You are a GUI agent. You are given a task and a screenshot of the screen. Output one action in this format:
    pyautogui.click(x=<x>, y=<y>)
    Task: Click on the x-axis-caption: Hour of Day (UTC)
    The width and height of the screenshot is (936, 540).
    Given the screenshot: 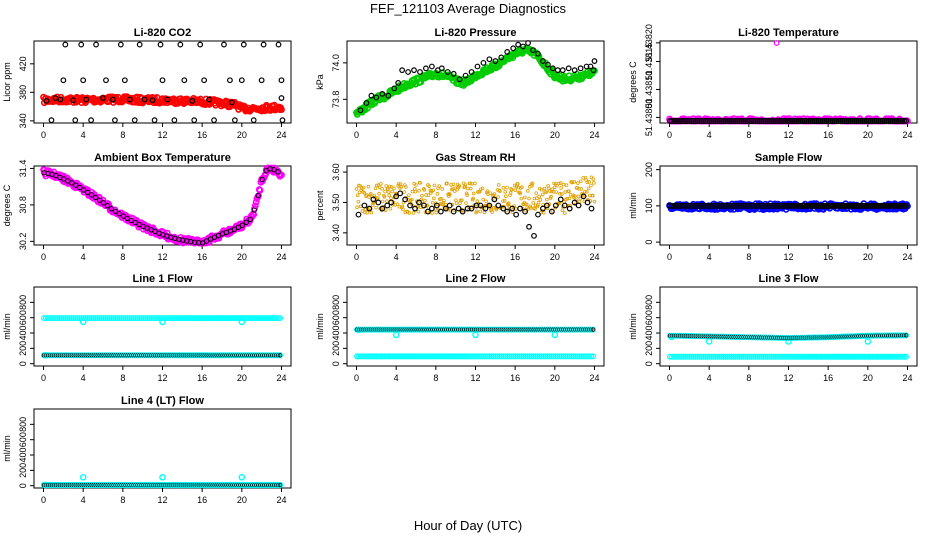 What is the action you would take?
    pyautogui.click(x=468, y=525)
    